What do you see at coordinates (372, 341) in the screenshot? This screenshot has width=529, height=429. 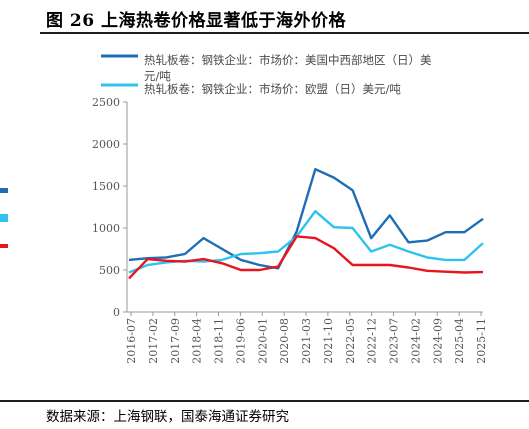 I see `x-tick-label: 2022-12` at bounding box center [372, 341].